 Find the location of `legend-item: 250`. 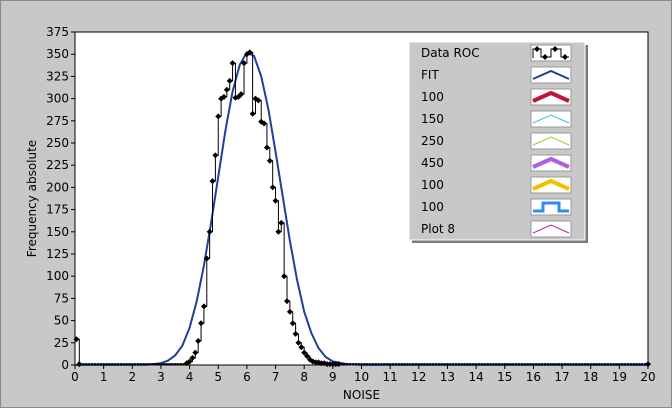

legend-item: 250 is located at coordinates (496, 141).